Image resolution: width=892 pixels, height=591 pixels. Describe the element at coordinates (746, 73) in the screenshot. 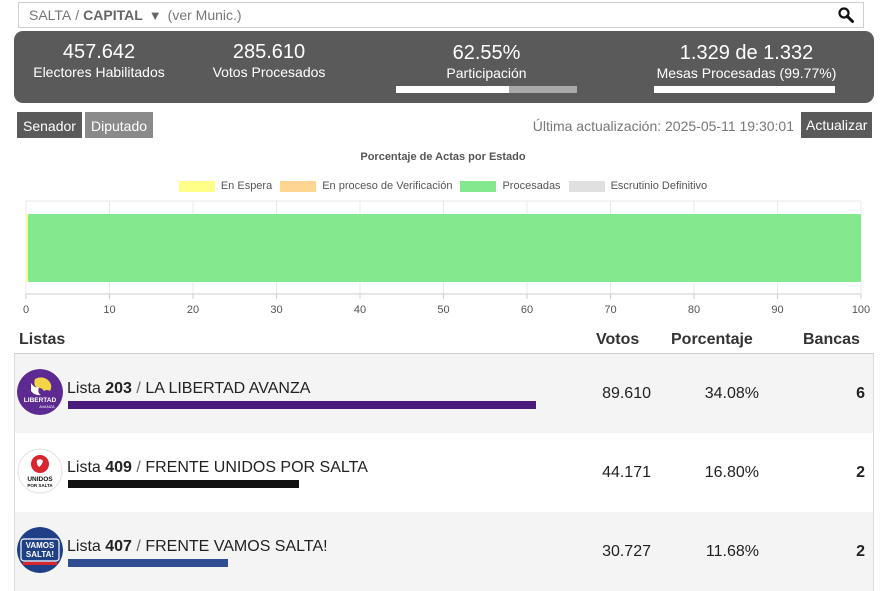

I see `mesas-label: Mesas Procesadas (99.77%)` at that location.